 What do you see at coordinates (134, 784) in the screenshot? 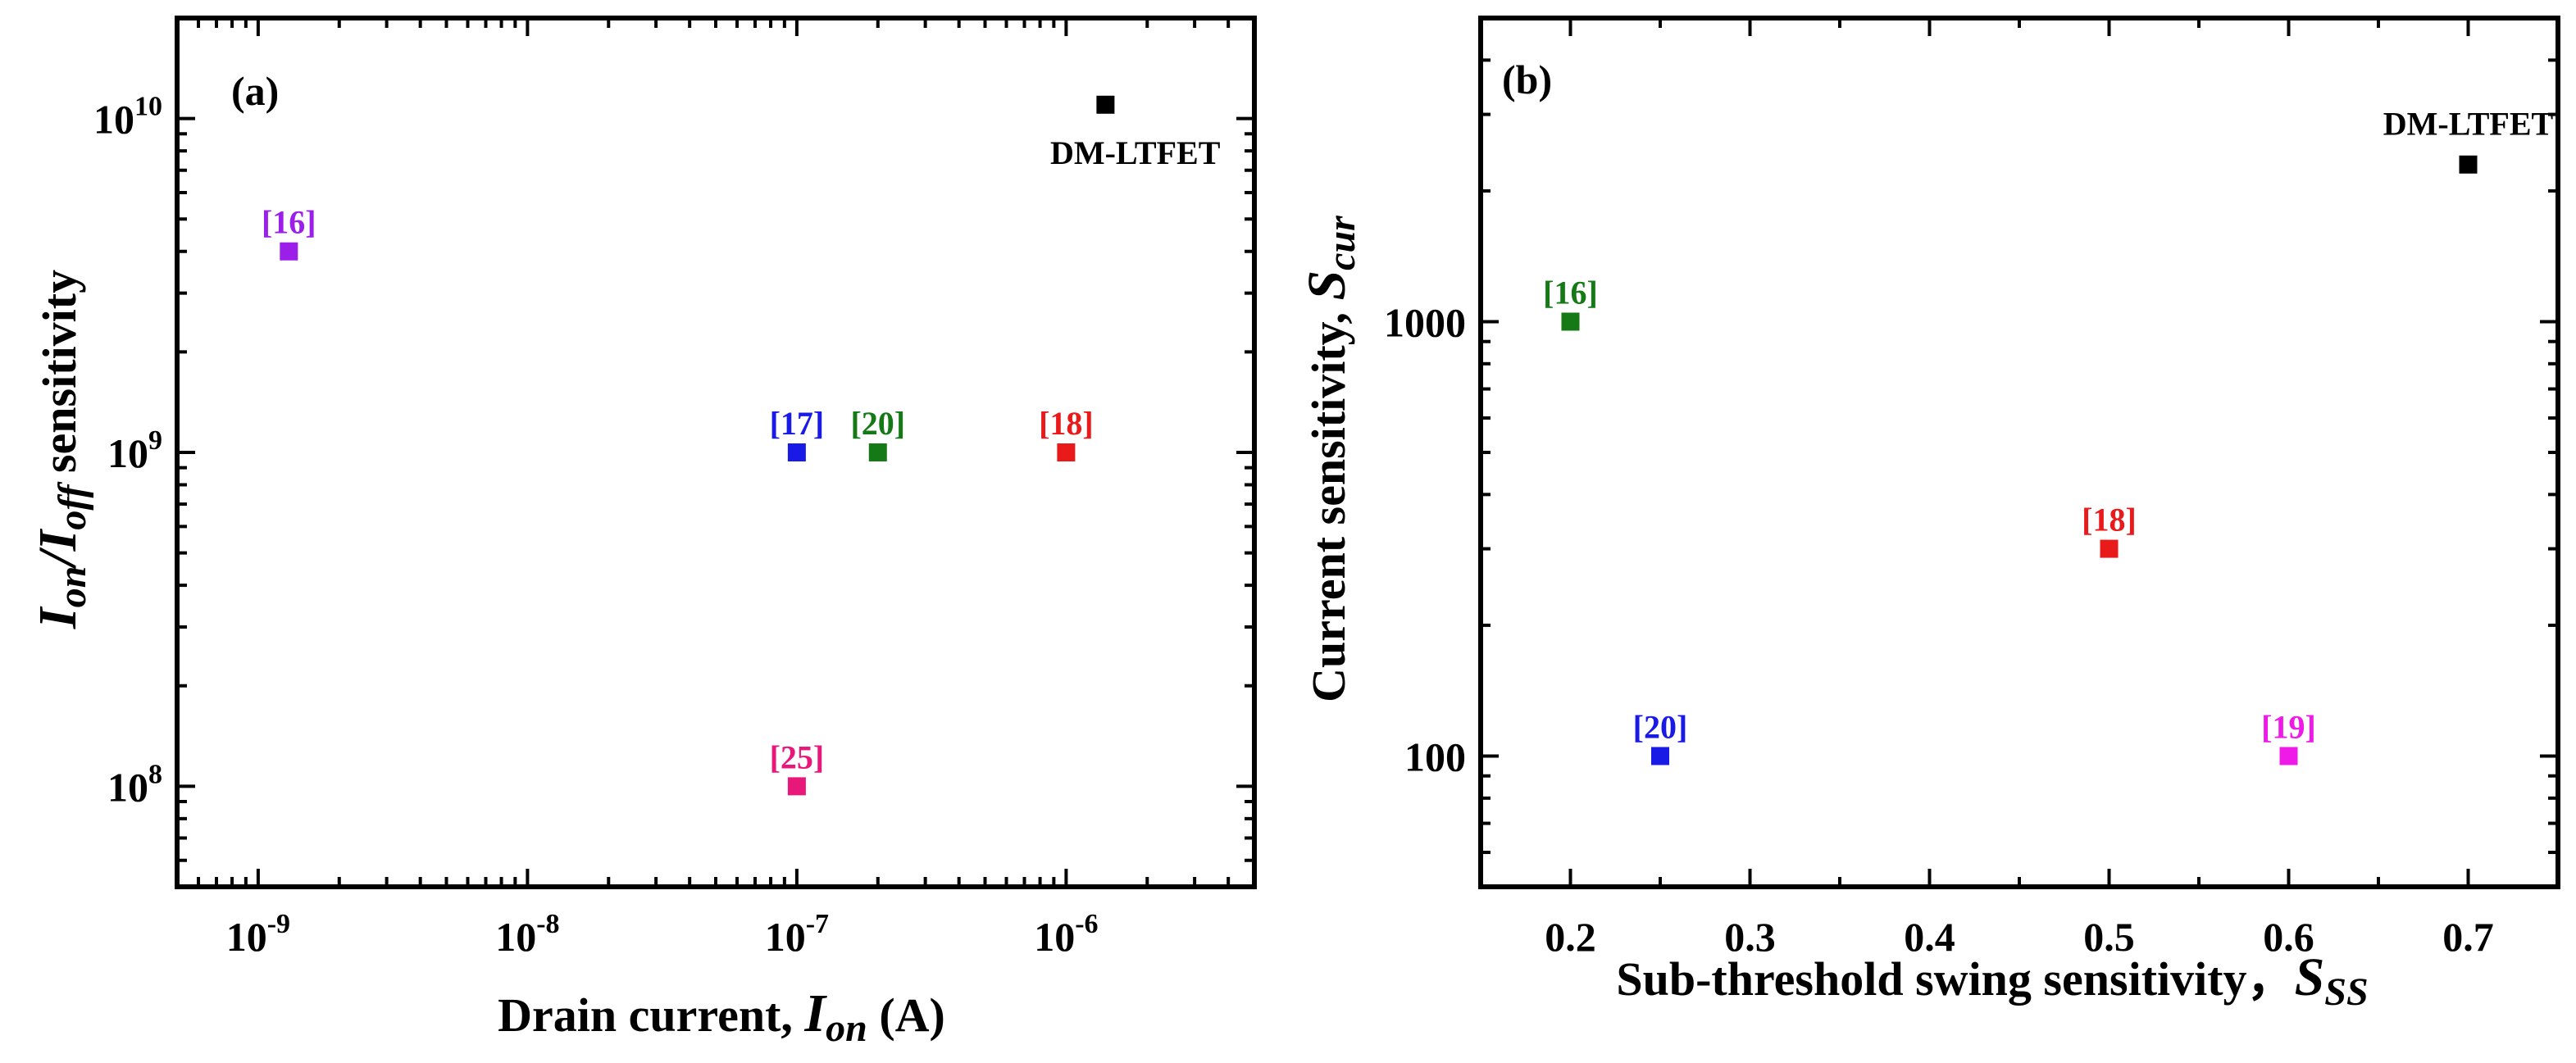
I see `y-tick-label: 10⁸` at bounding box center [134, 784].